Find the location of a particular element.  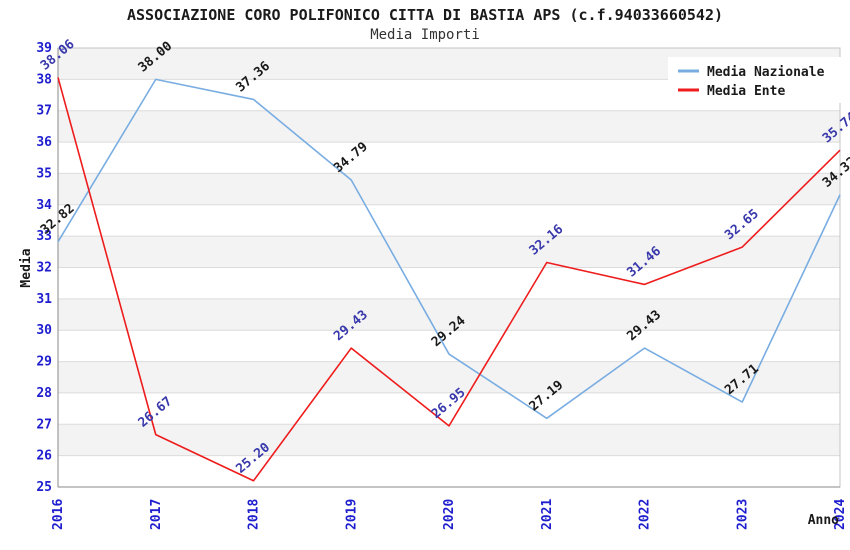

y-tick-label: 34 is located at coordinates (44, 205).